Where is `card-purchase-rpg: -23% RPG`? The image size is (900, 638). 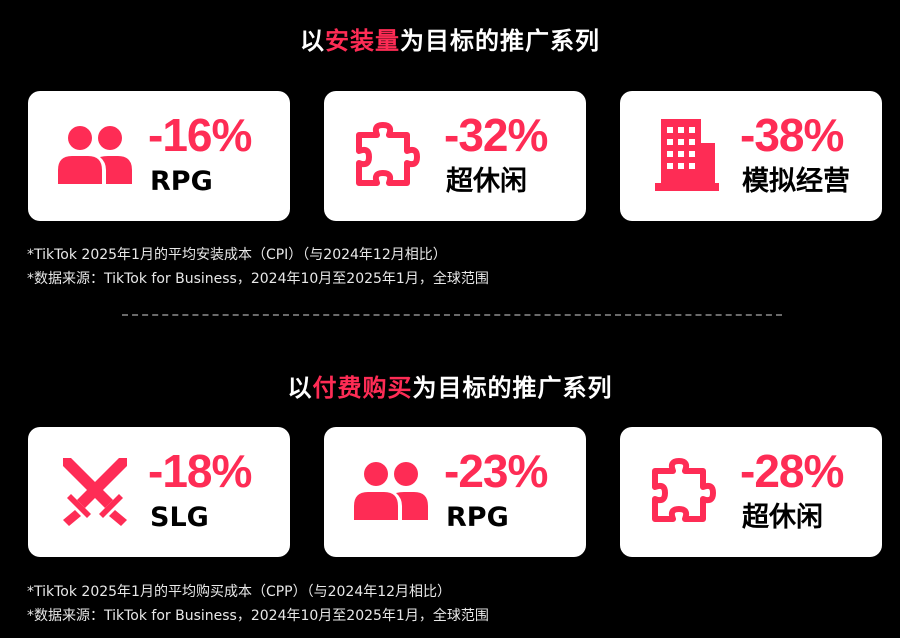 card-purchase-rpg: -23% RPG is located at coordinates (455, 492).